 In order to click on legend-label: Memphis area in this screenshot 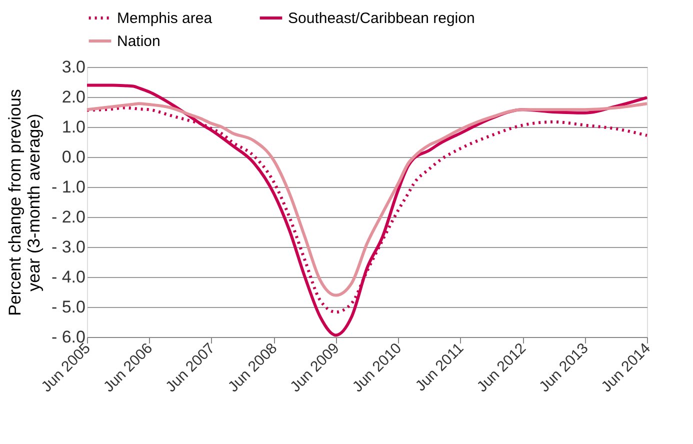, I will do `click(165, 18)`.